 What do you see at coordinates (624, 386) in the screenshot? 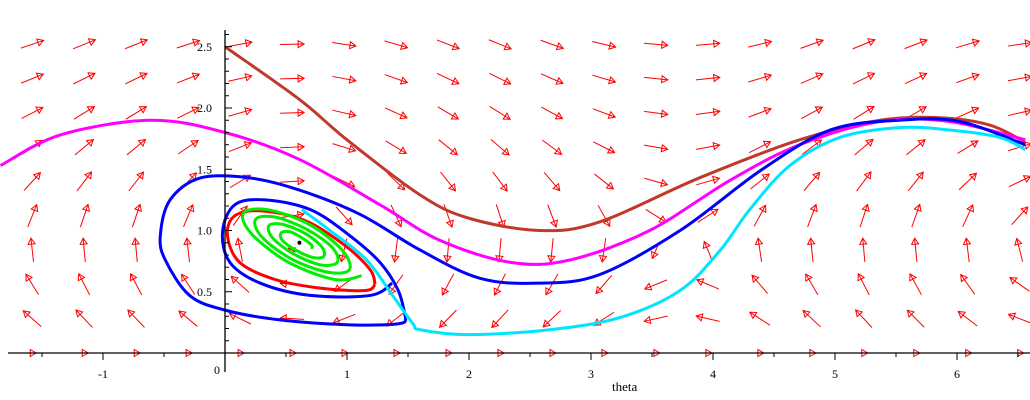
I see `x-axis-label: theta` at bounding box center [624, 386].